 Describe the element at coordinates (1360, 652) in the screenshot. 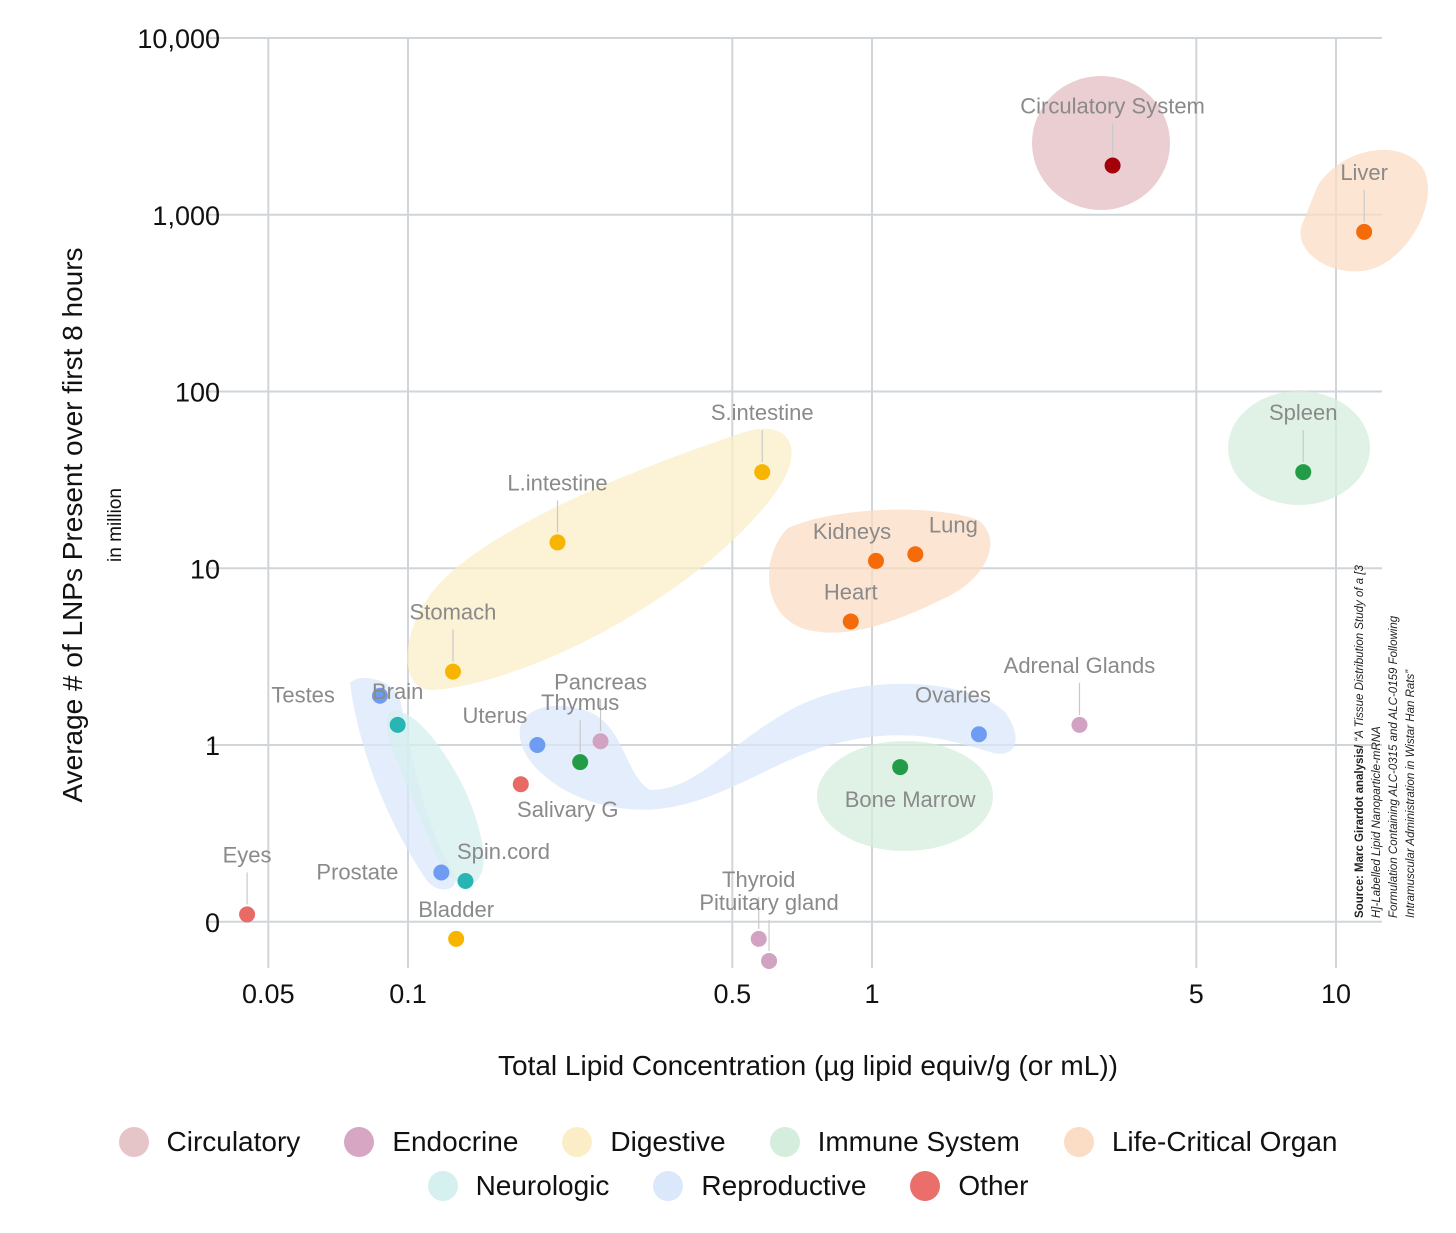

I see `source-line: “A Tissue Distribution Study of a [3` at that location.